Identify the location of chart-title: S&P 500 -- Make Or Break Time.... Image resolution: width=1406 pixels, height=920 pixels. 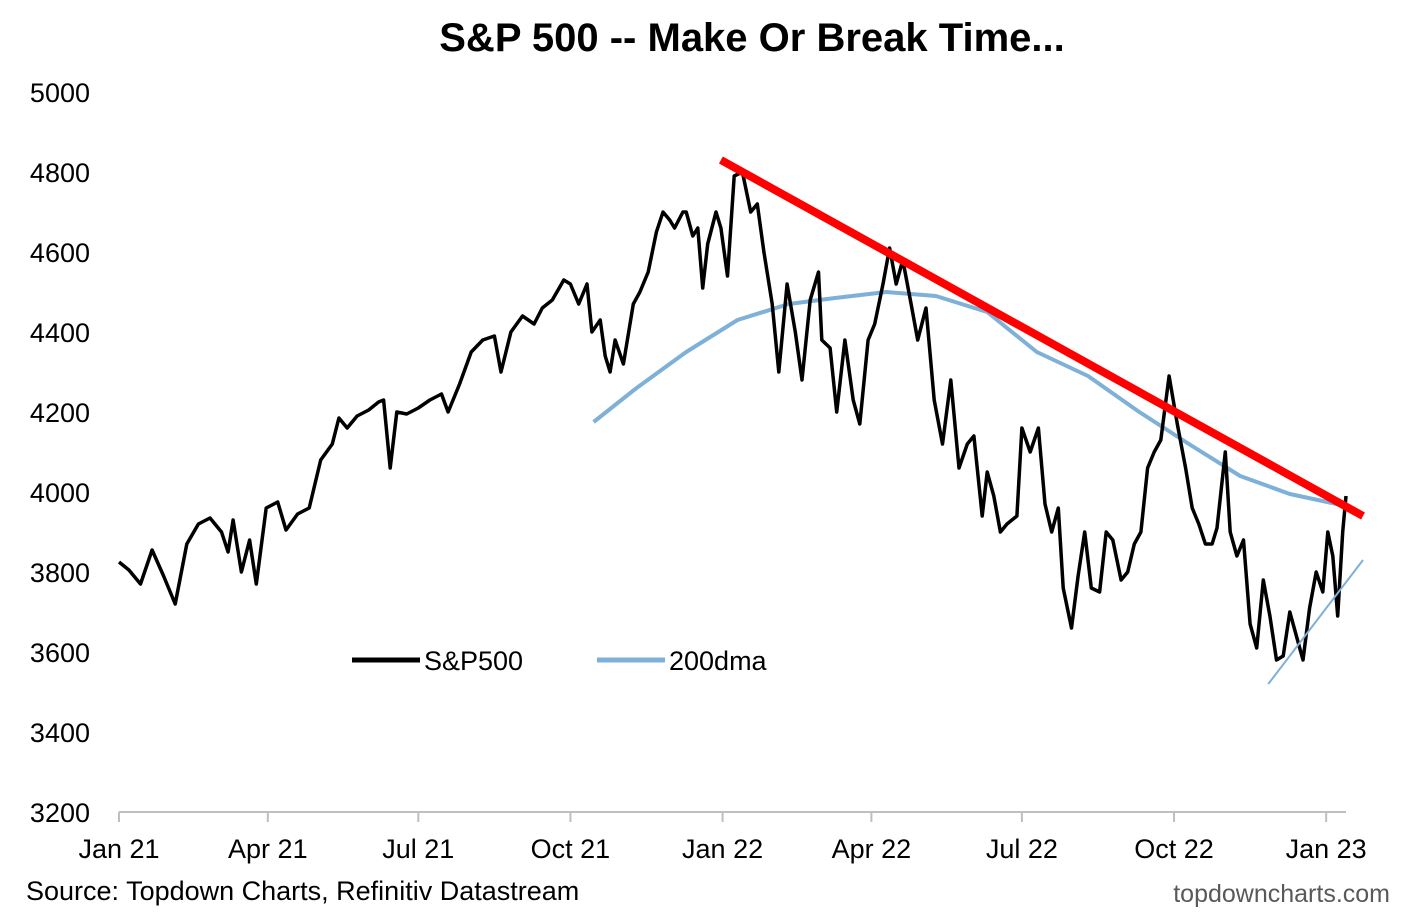
(752, 38).